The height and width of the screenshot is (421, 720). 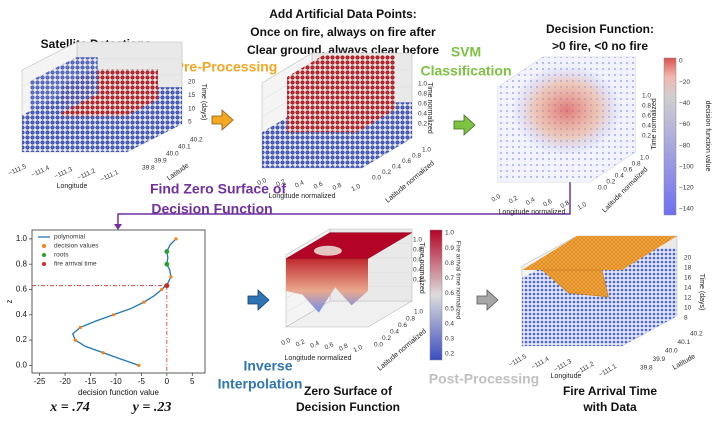 What do you see at coordinates (686, 188) in the screenshot?
I see `colorbar-tick-label: −120` at bounding box center [686, 188].